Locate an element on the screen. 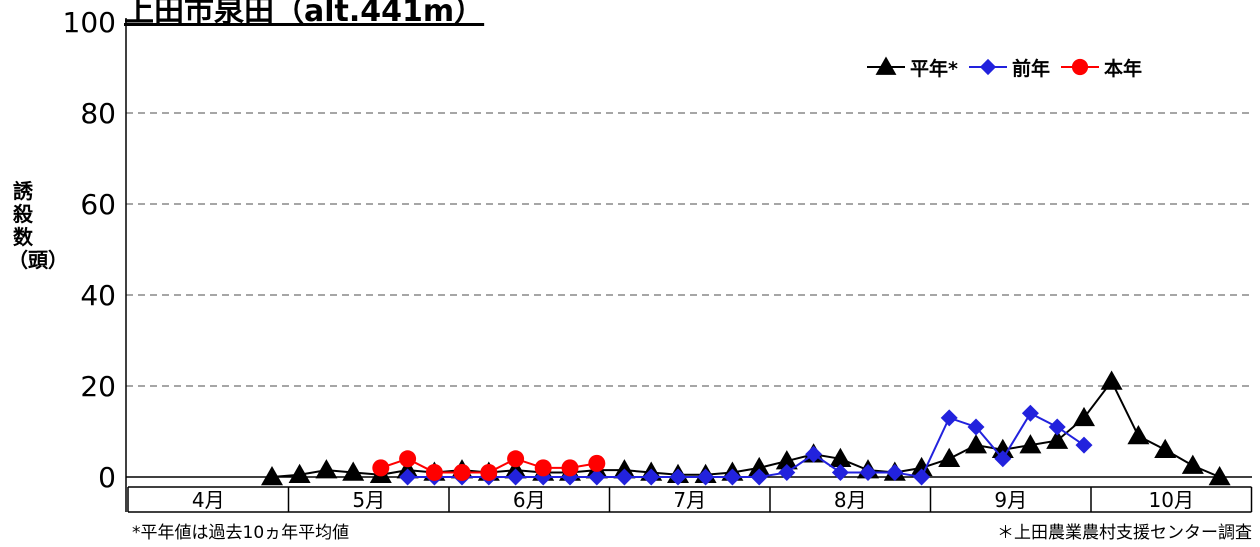 Image resolution: width=1260 pixels, height=547 pixels. y-tick-label: 80 is located at coordinates (98, 113).